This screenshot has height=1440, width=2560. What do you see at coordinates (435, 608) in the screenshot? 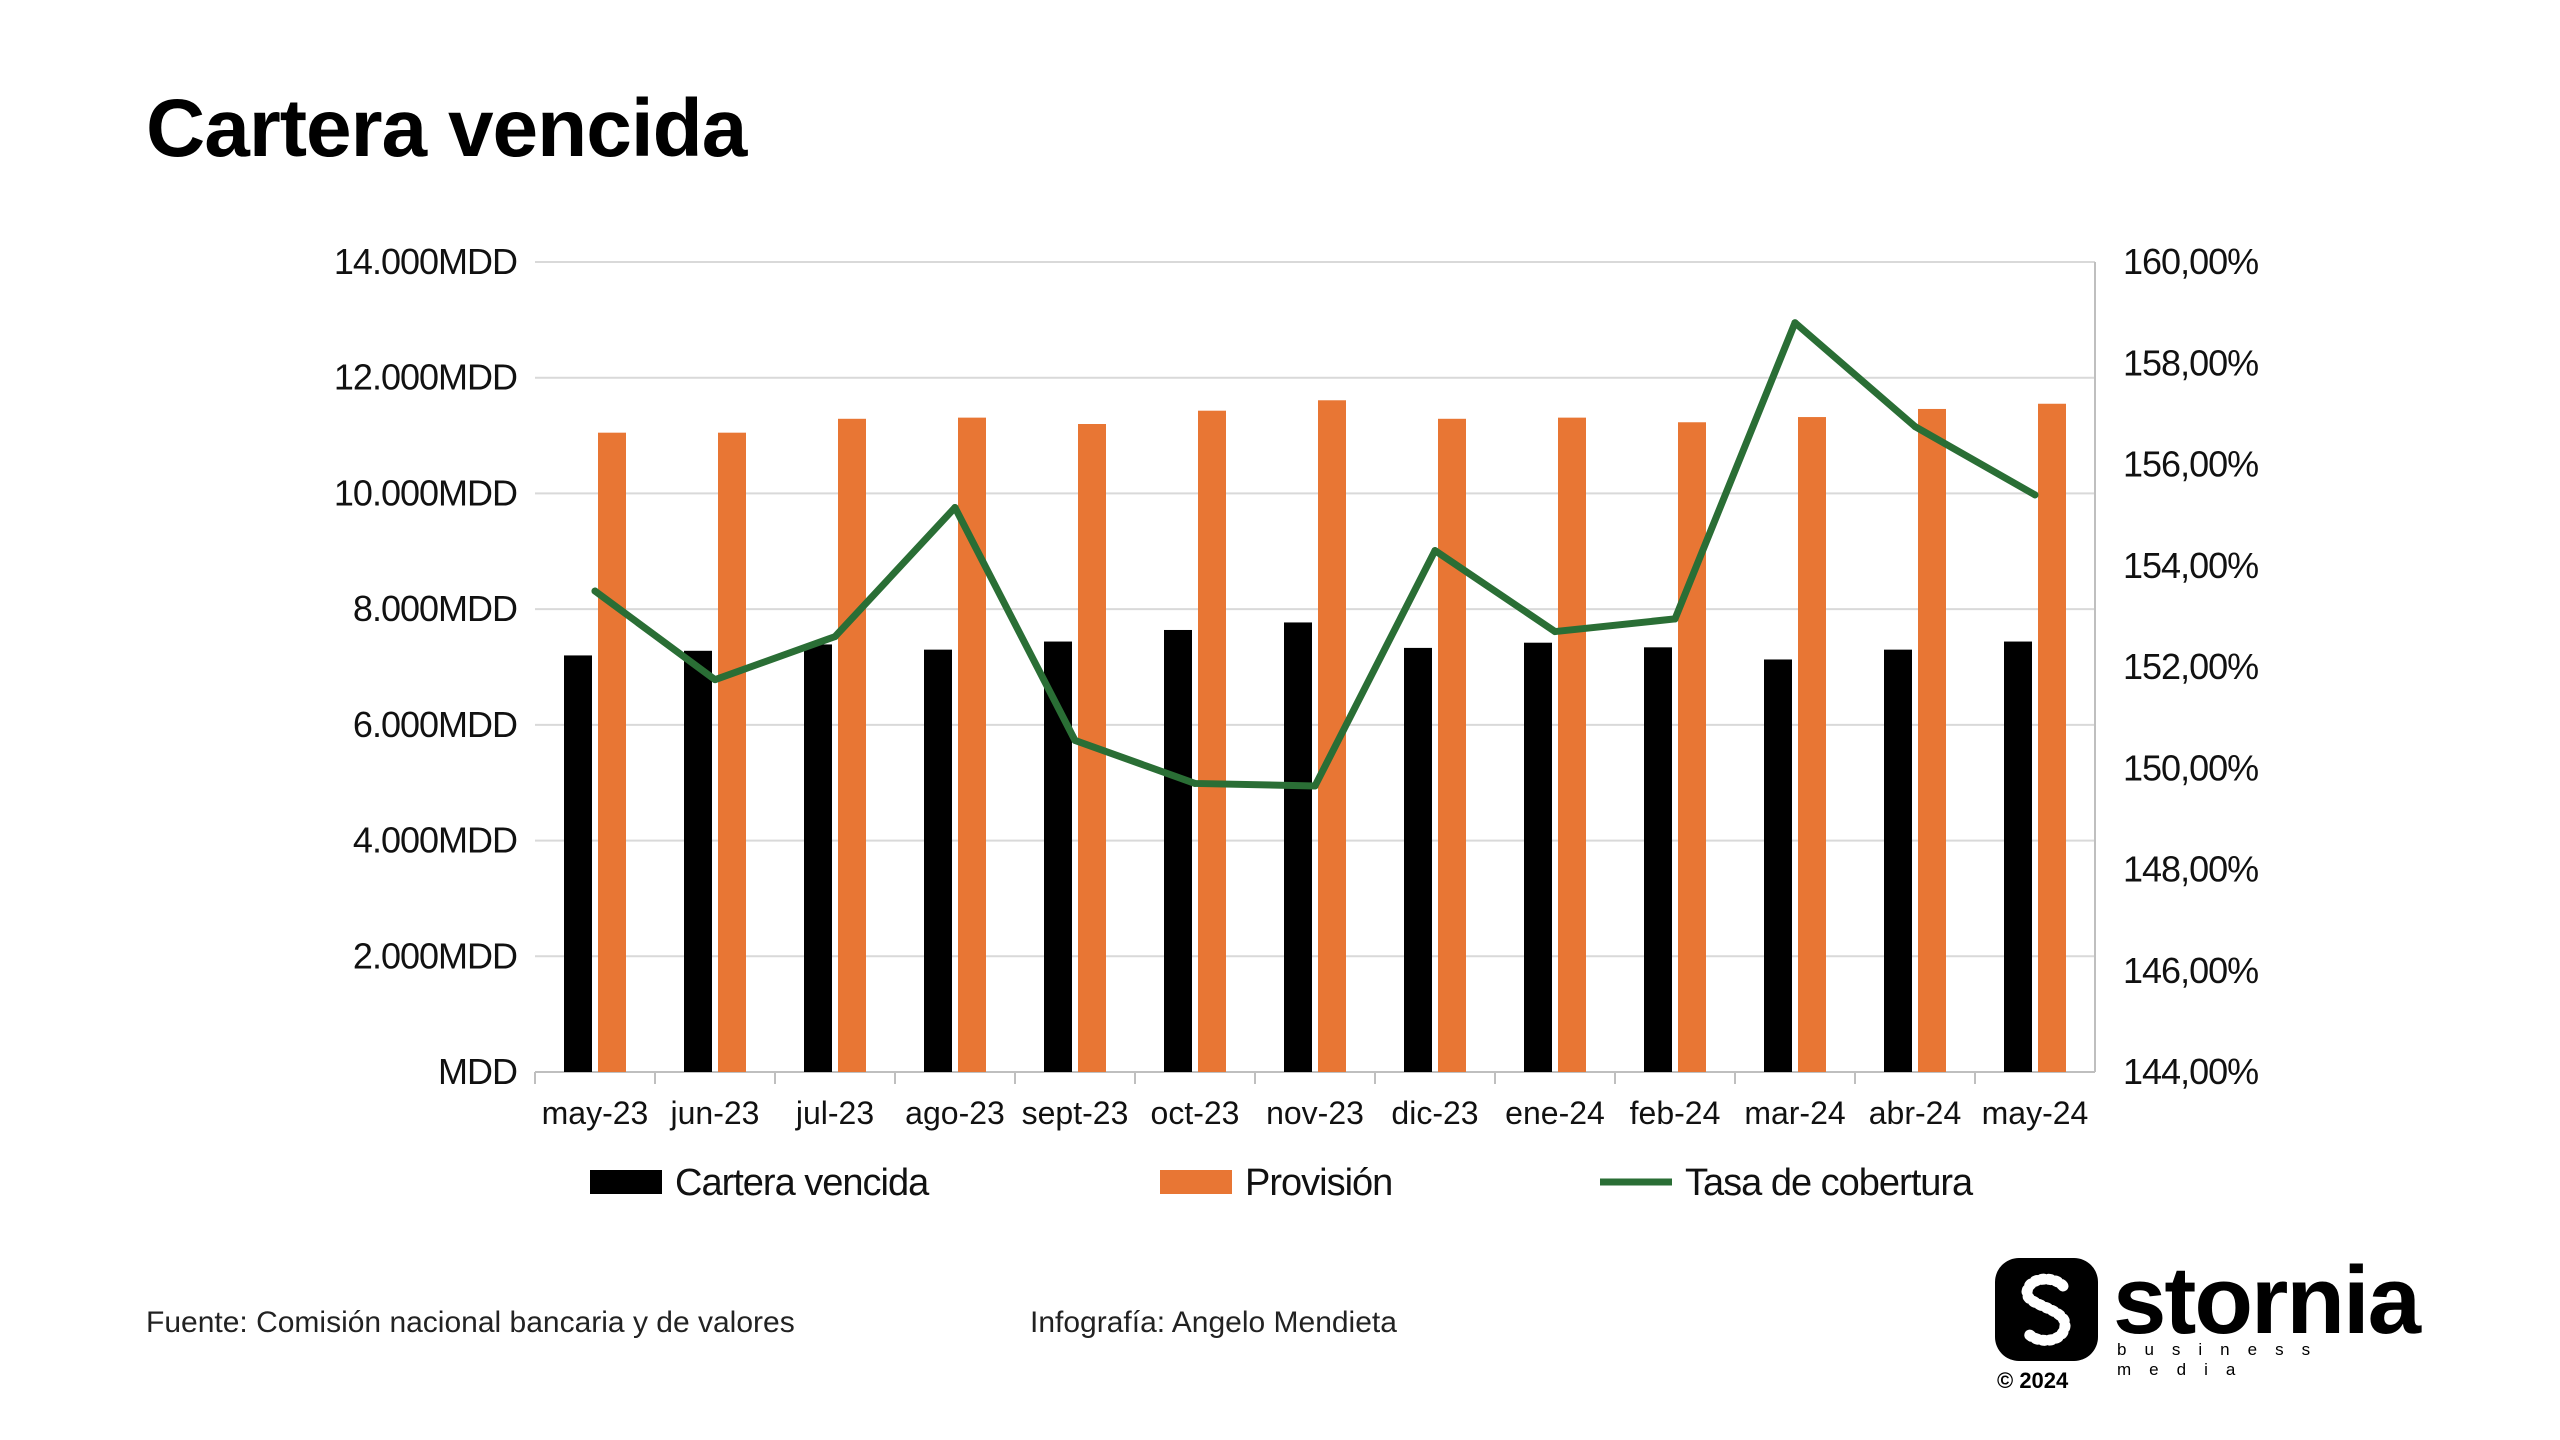
I see `y-left-tick-label: 8.000MDD` at bounding box center [435, 608].